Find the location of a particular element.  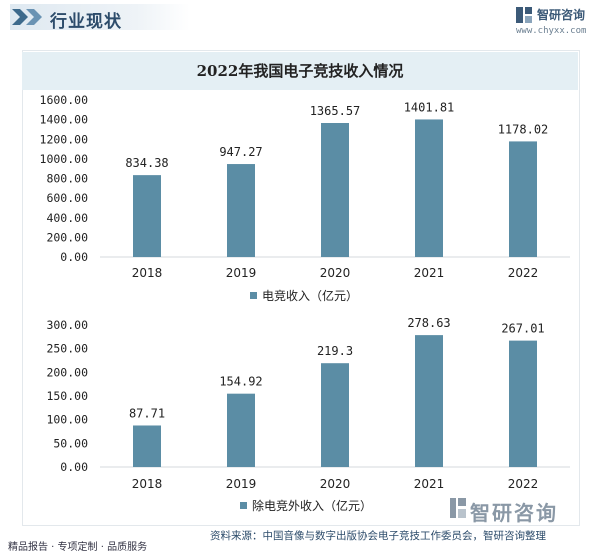

data-label: 219.3 is located at coordinates (335, 351).